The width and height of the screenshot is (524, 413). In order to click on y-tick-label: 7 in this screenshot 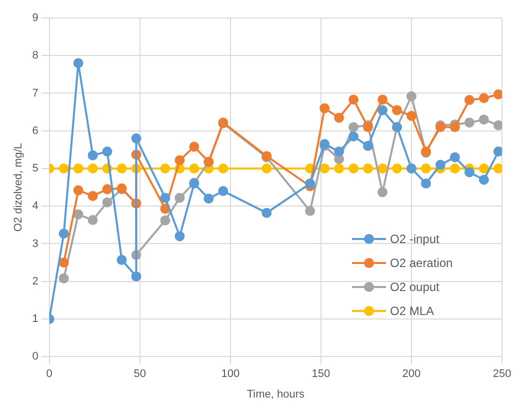, I will do `click(35, 93)`.